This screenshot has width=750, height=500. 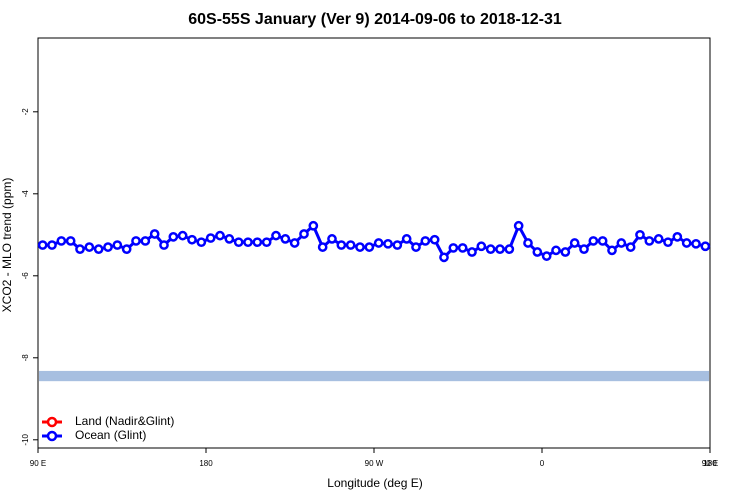 I want to click on y-tick-label: -2, so click(x=25, y=112).